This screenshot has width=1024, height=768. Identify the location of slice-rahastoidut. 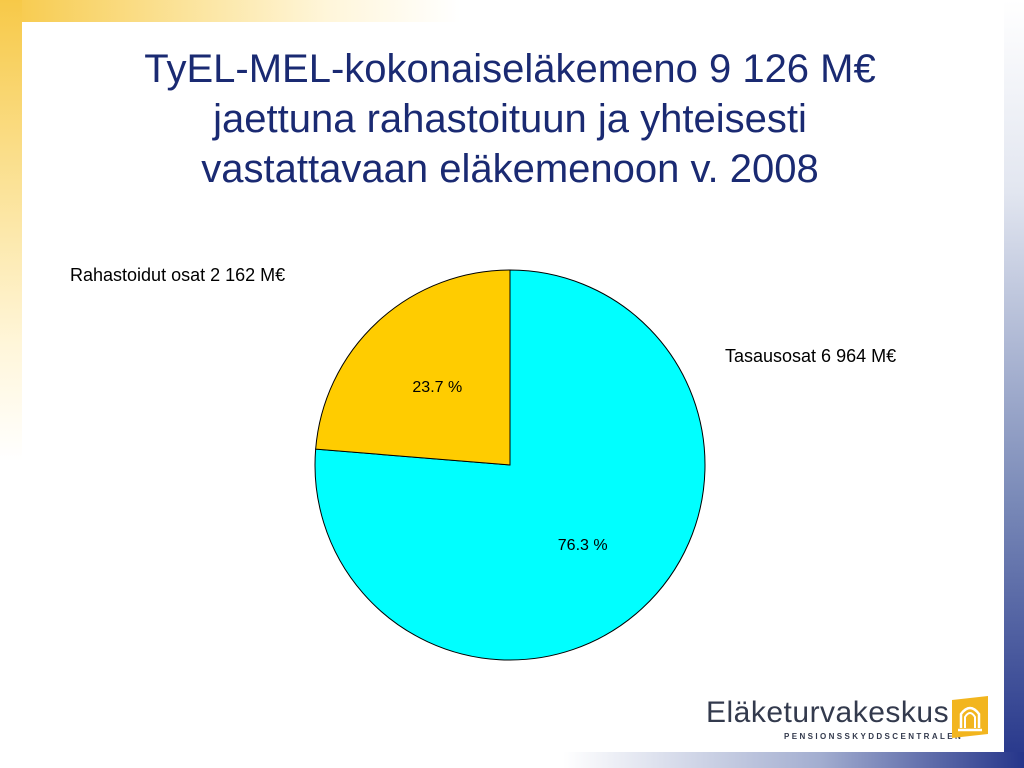
(413, 367).